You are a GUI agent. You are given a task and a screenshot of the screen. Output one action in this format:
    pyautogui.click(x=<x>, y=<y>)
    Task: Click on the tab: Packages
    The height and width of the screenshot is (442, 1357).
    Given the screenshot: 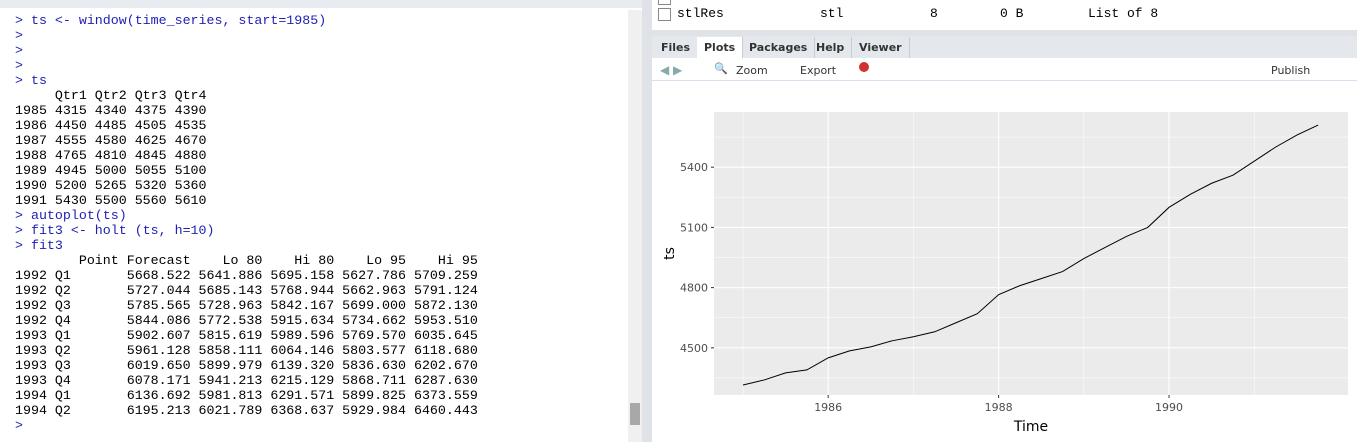 What is the action you would take?
    pyautogui.click(x=779, y=47)
    